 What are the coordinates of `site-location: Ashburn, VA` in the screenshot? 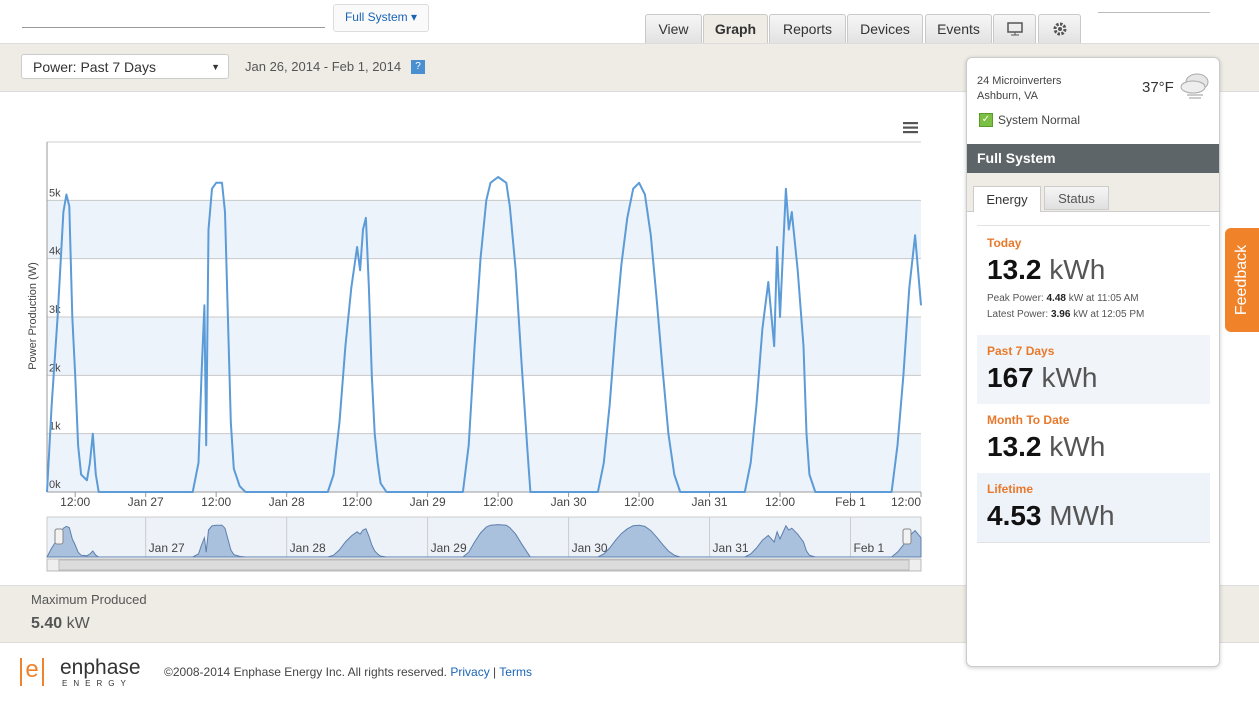 It's located at (1007, 96).